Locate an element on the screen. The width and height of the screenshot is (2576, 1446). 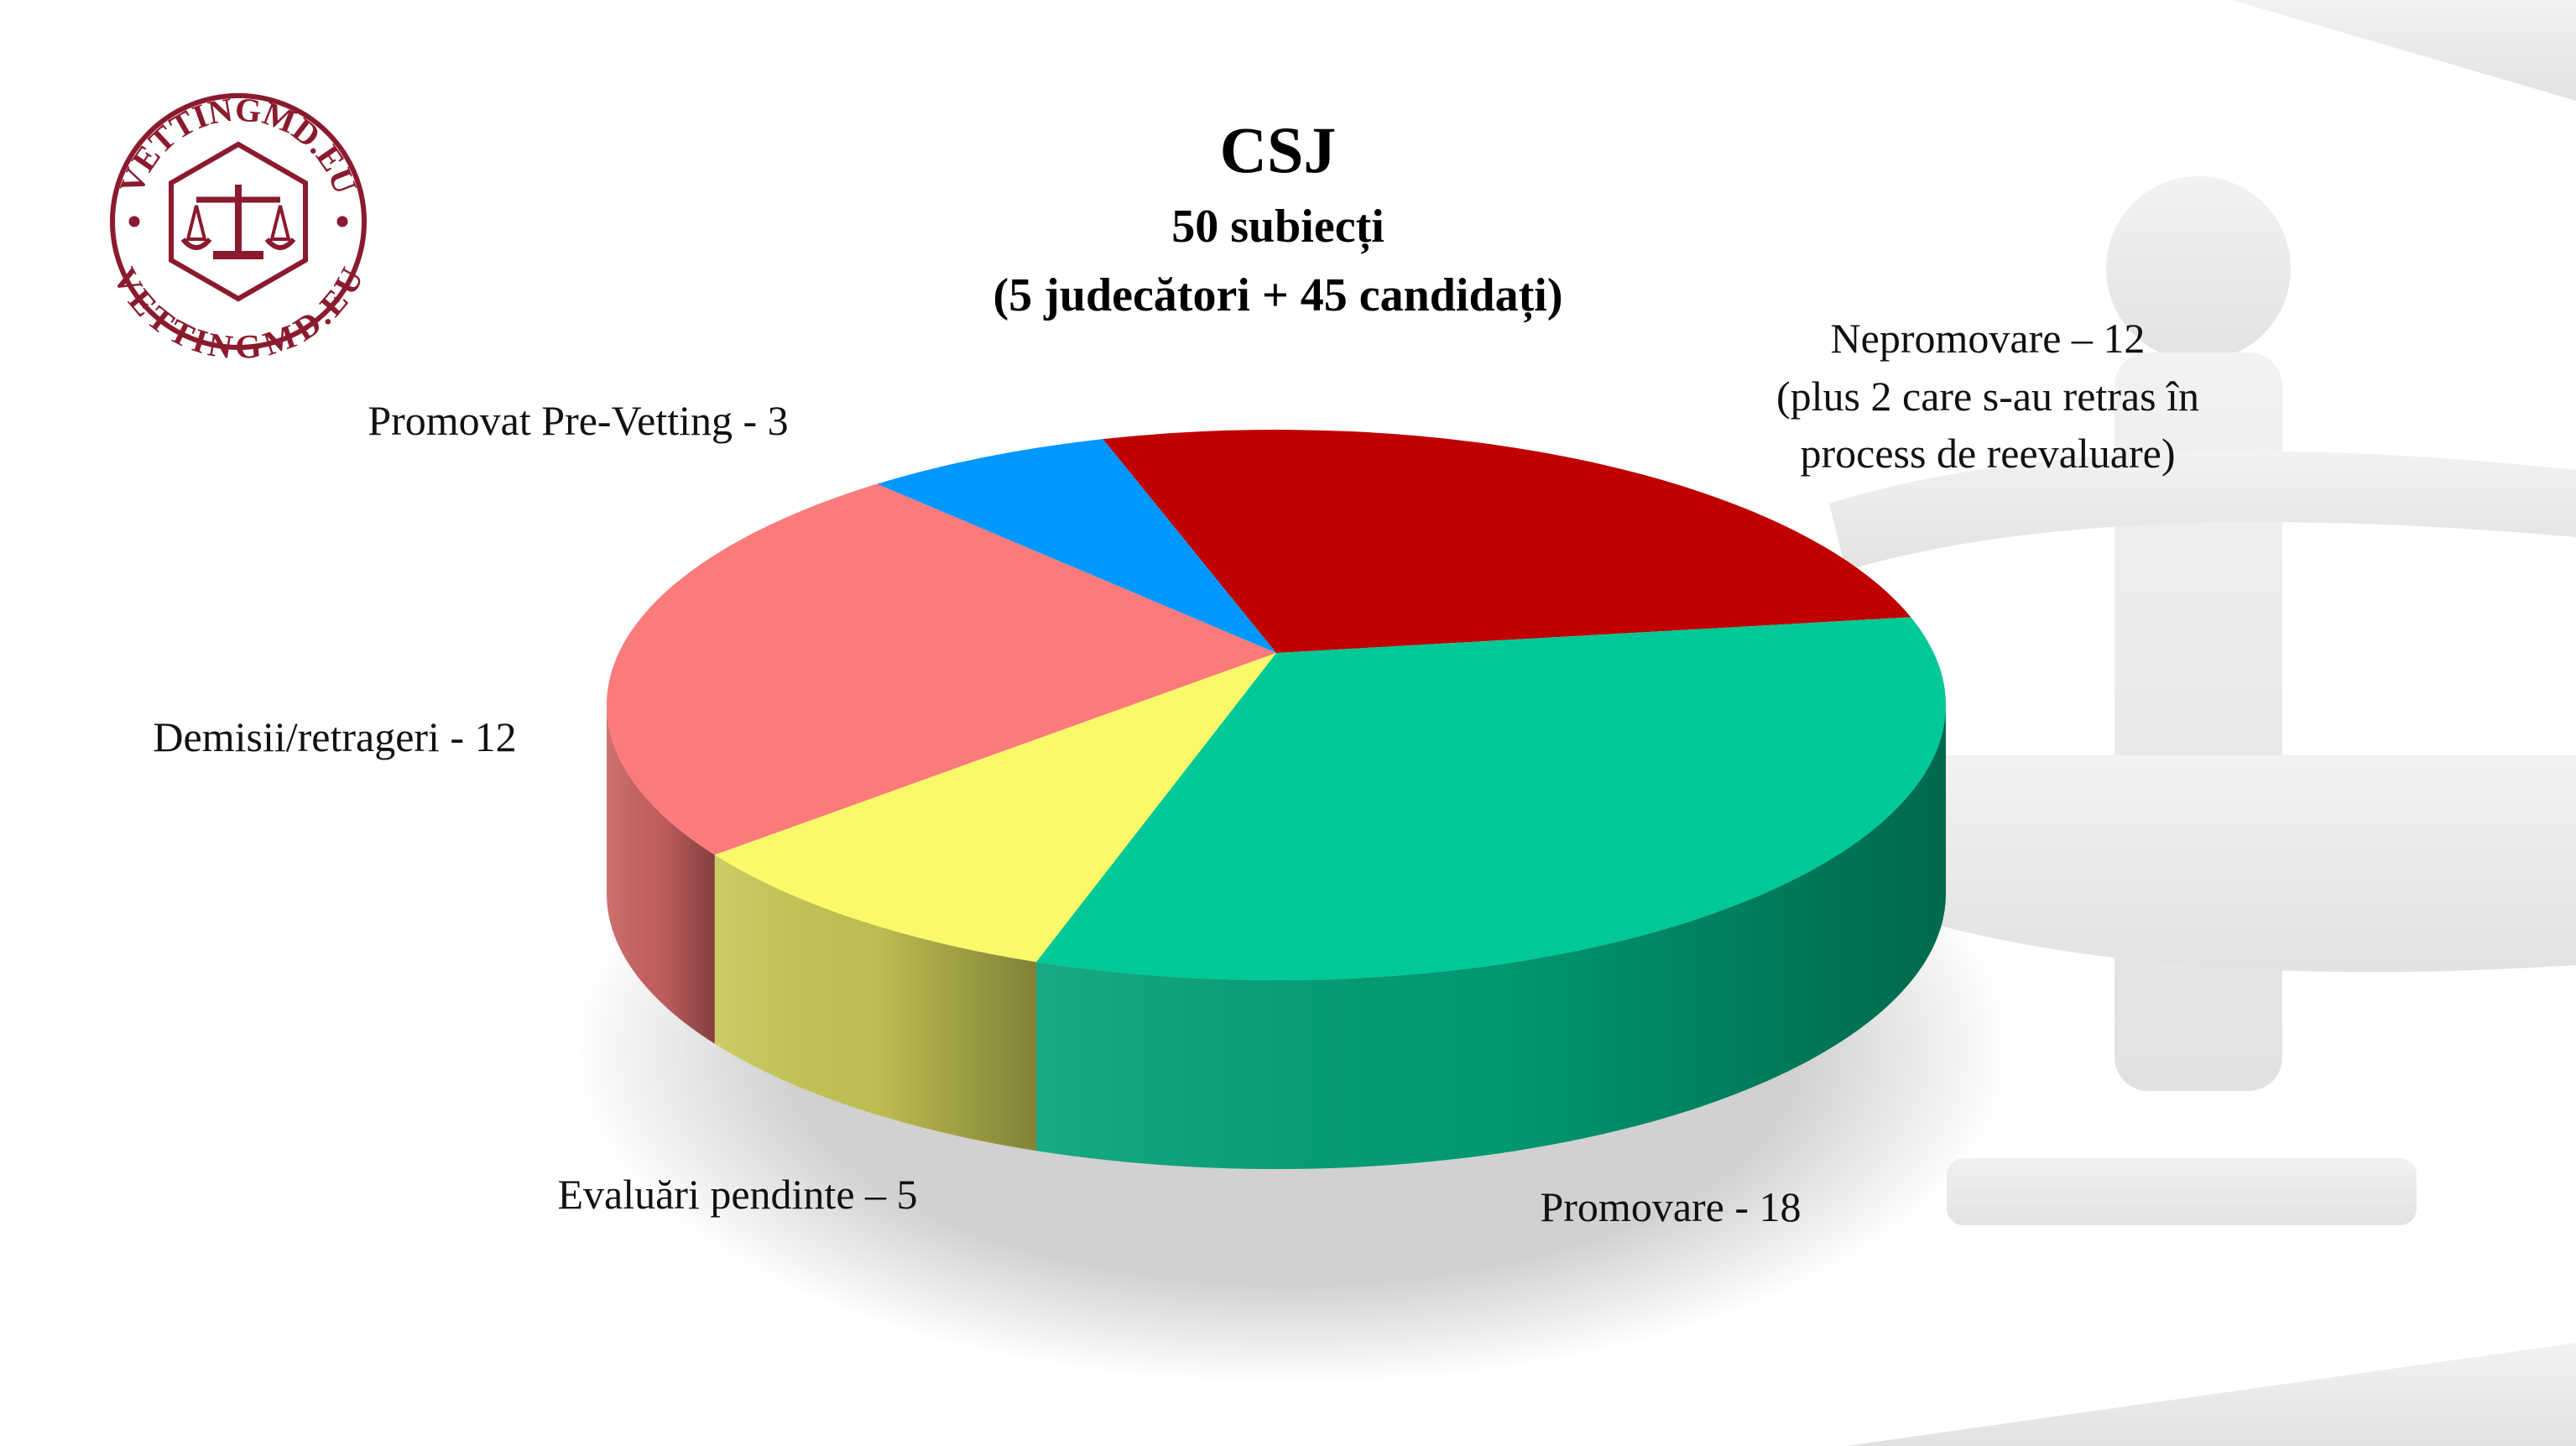
chart-title: CSJ is located at coordinates (1278, 149).